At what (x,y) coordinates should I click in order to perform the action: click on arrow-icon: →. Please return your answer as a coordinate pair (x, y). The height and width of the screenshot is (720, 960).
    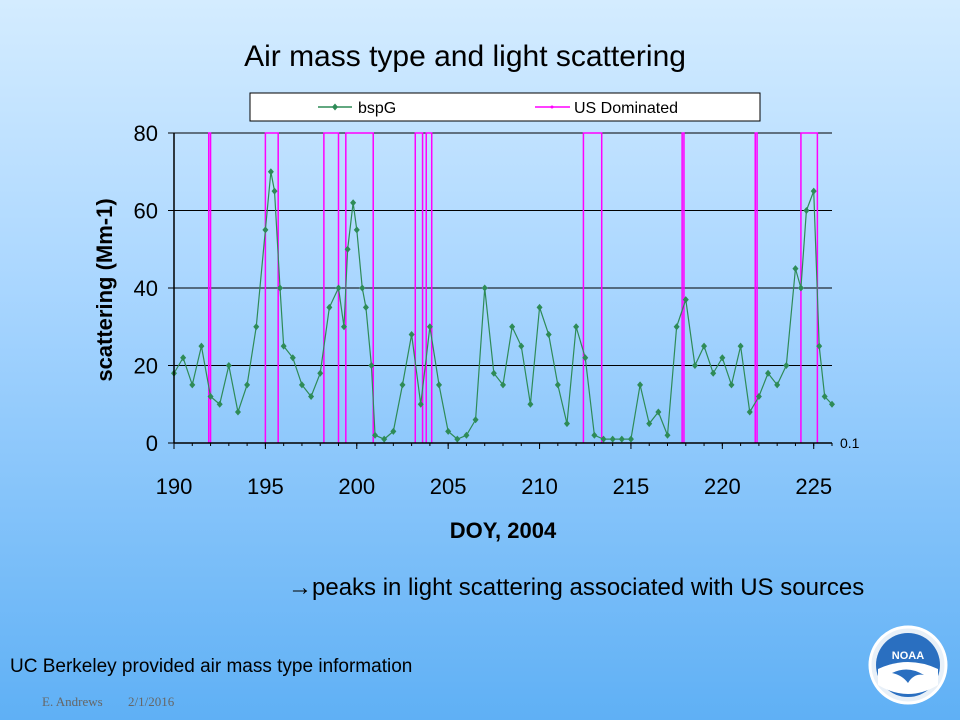
    Looking at the image, I should click on (300, 587).